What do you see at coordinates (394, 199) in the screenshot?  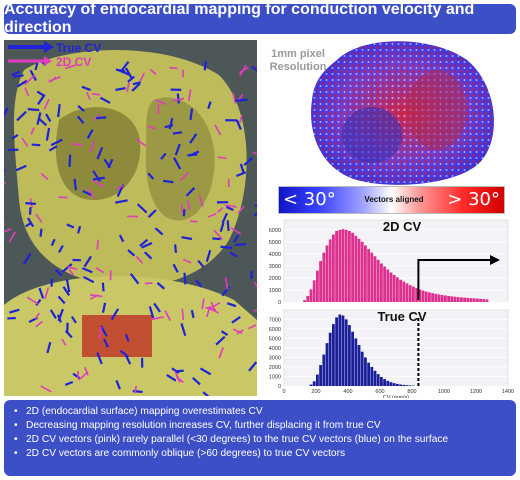 I see `colorbar-mid-label: Vectors aligned` at bounding box center [394, 199].